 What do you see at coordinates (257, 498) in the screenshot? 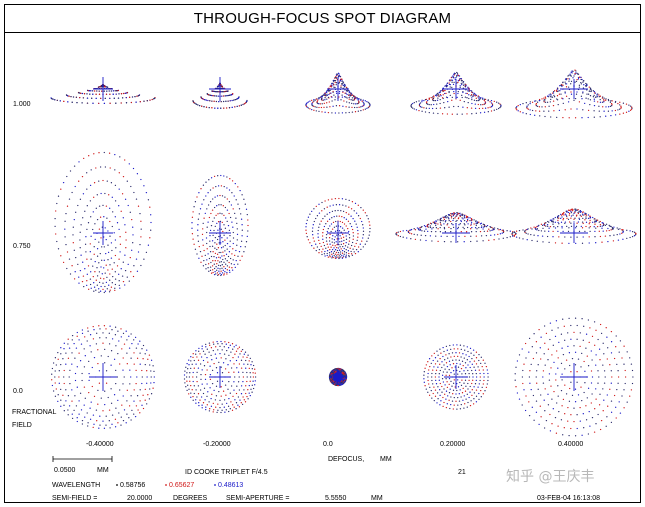
I see `semi-aperture-label: SEMI-APERTURE =` at bounding box center [257, 498].